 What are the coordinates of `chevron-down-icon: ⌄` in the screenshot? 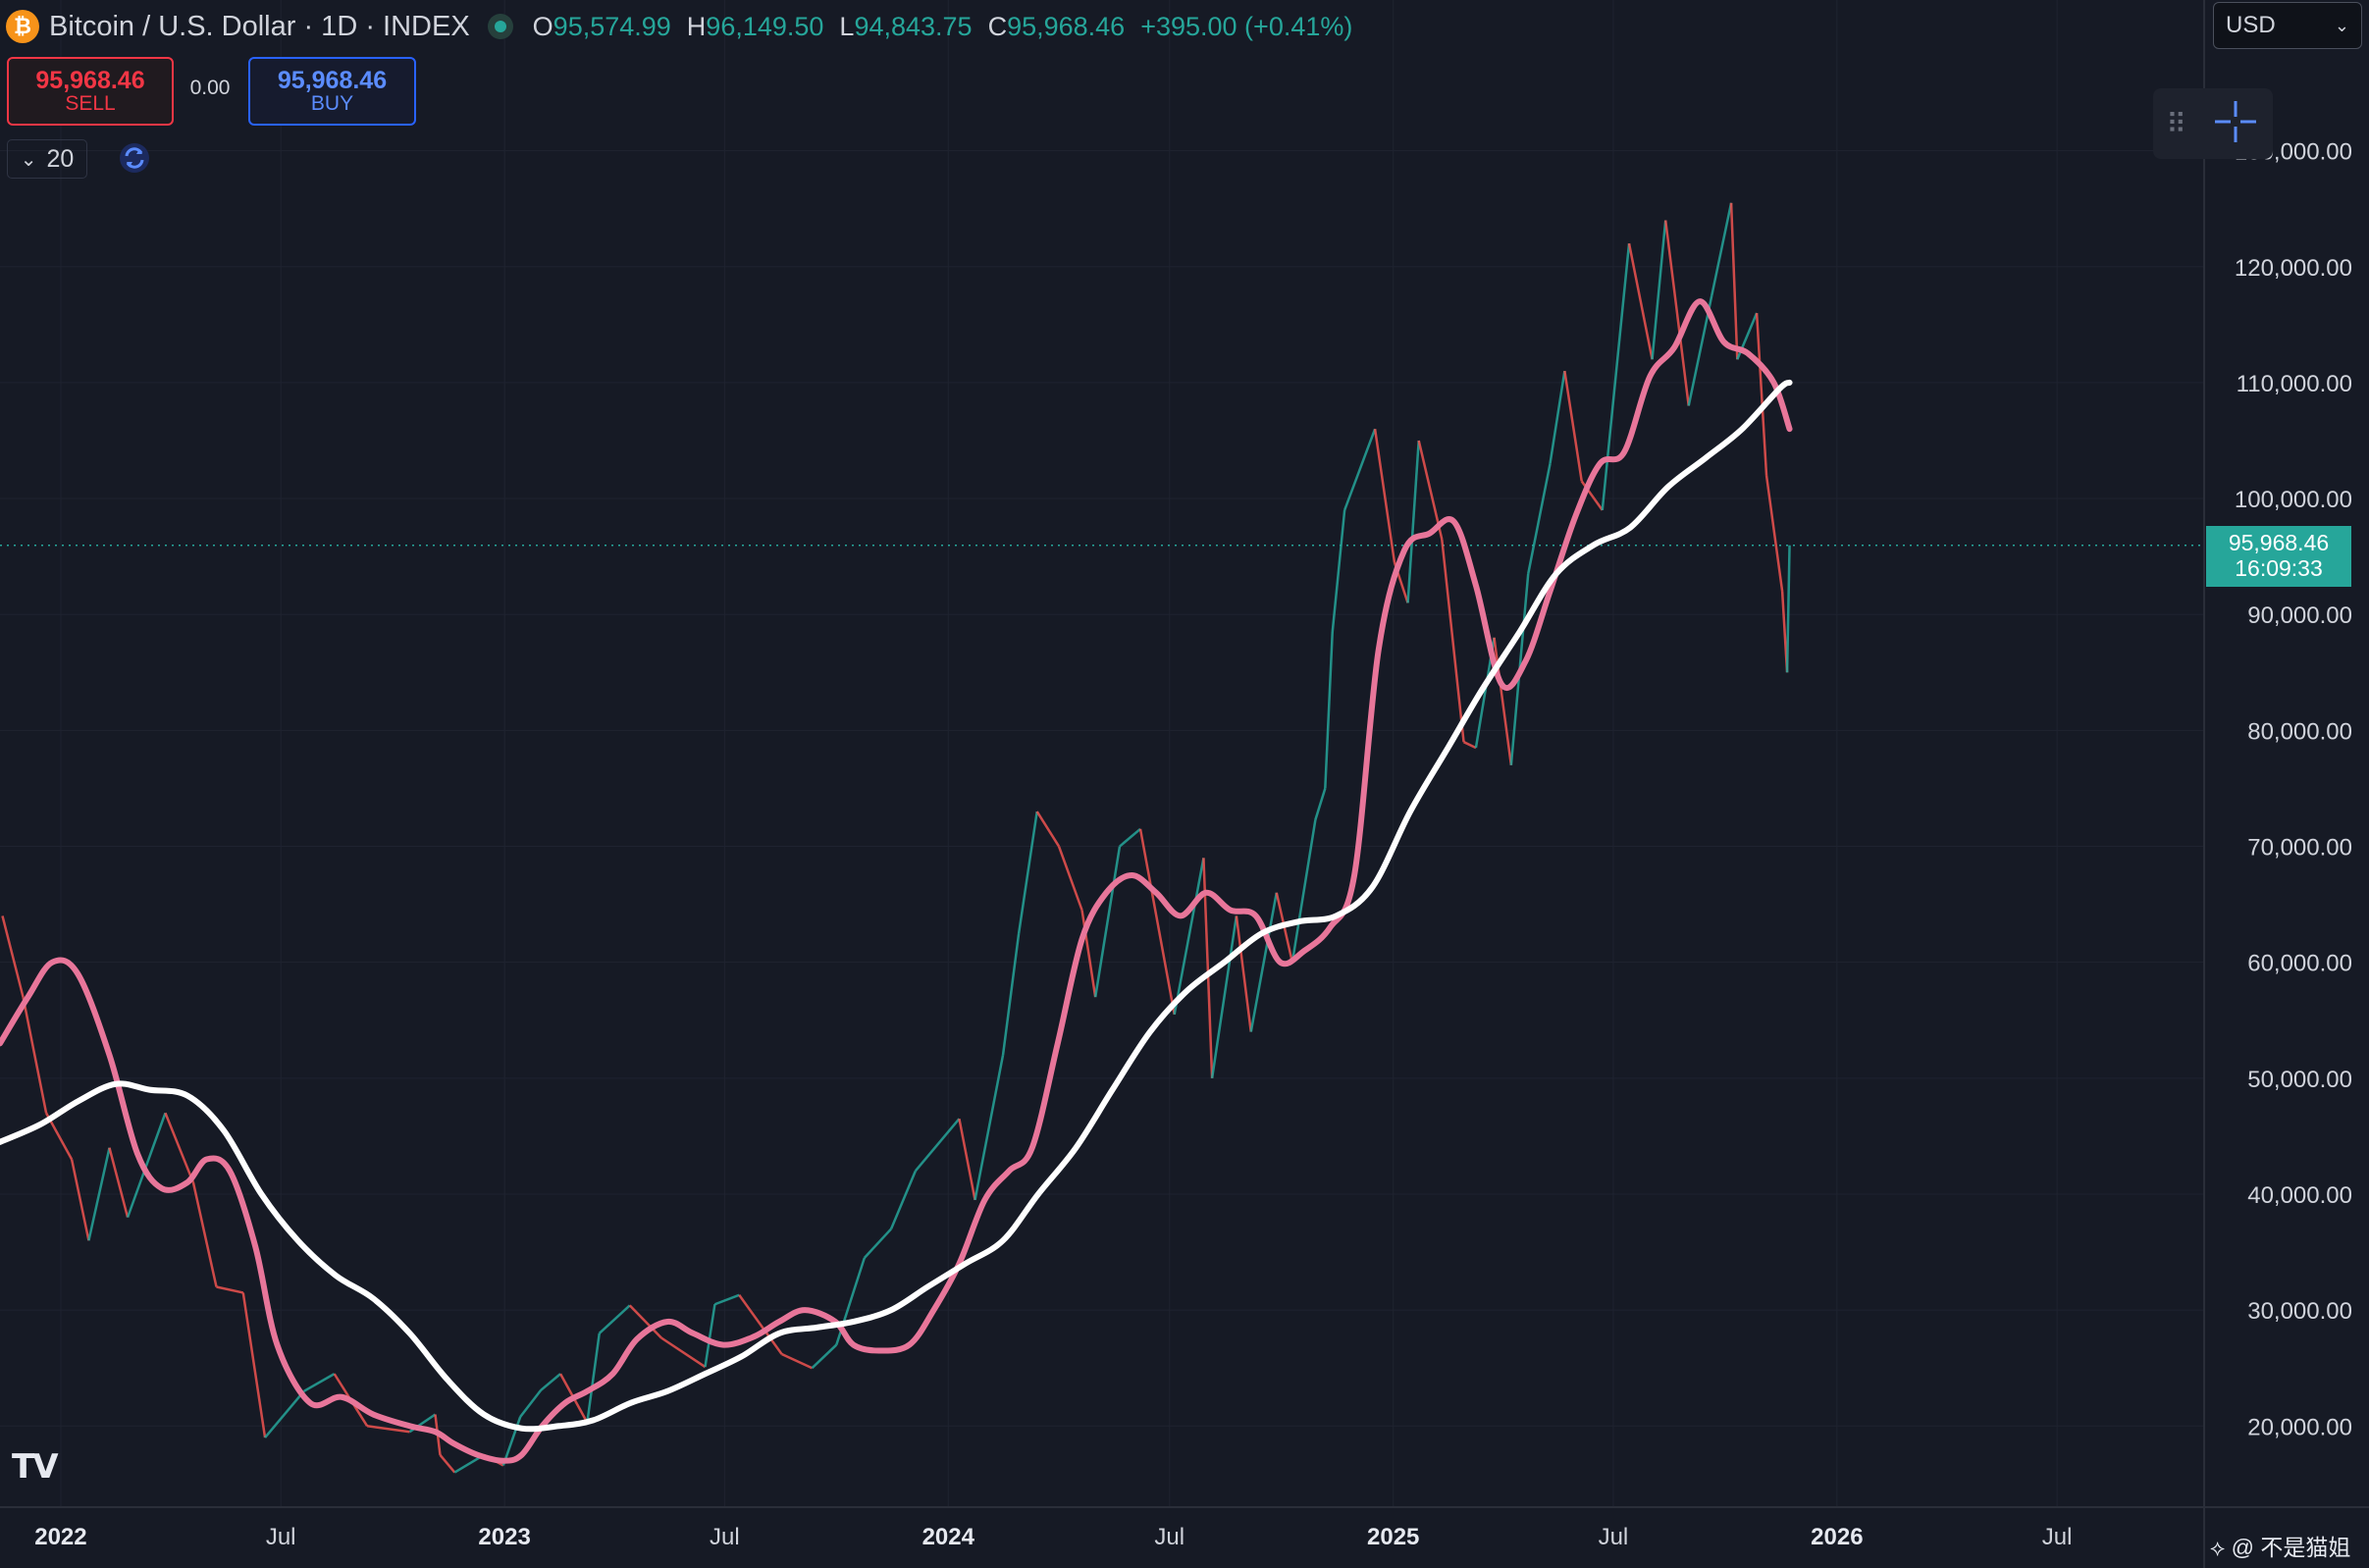 It's located at (28, 160).